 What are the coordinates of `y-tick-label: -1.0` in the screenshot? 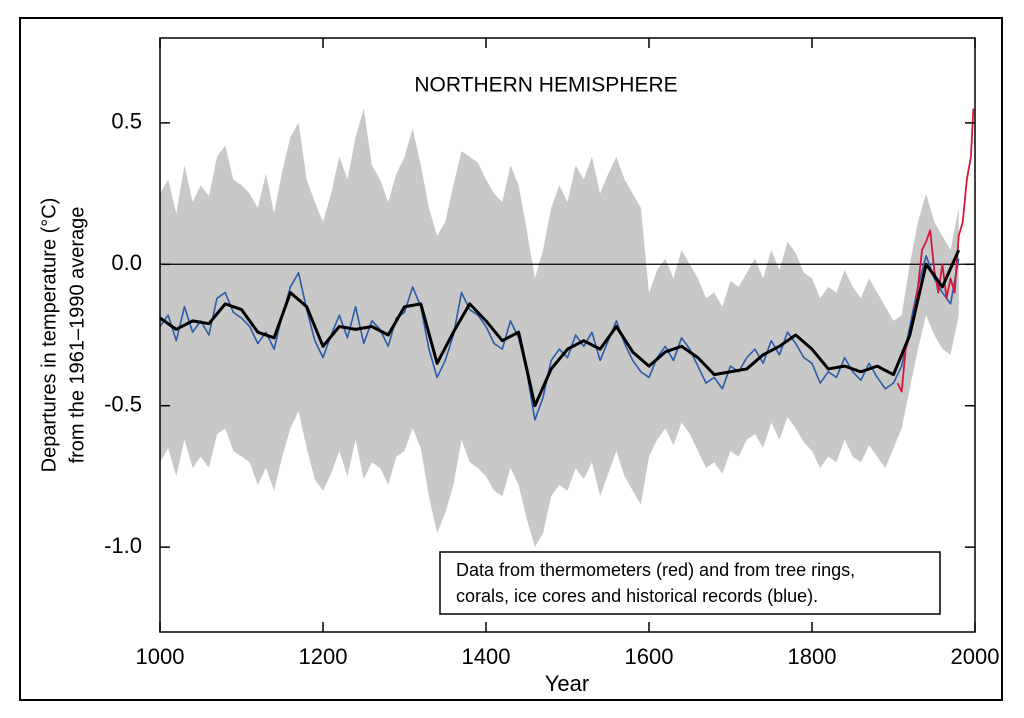 It's located at (123, 545).